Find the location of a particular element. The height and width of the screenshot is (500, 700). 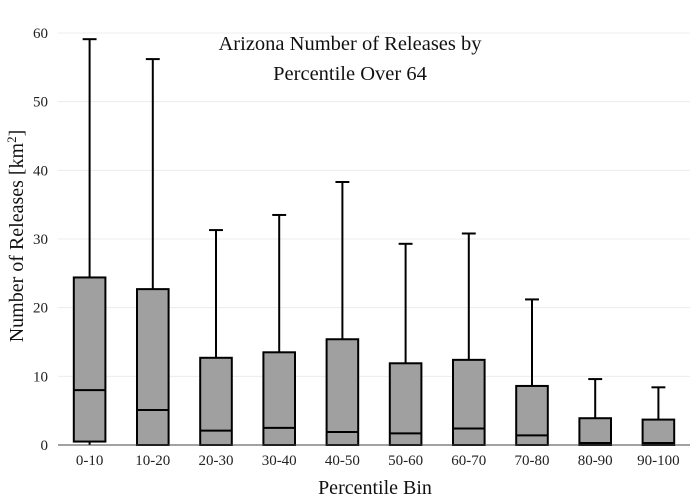

y-tick-label-0: 0 is located at coordinates (45, 446).